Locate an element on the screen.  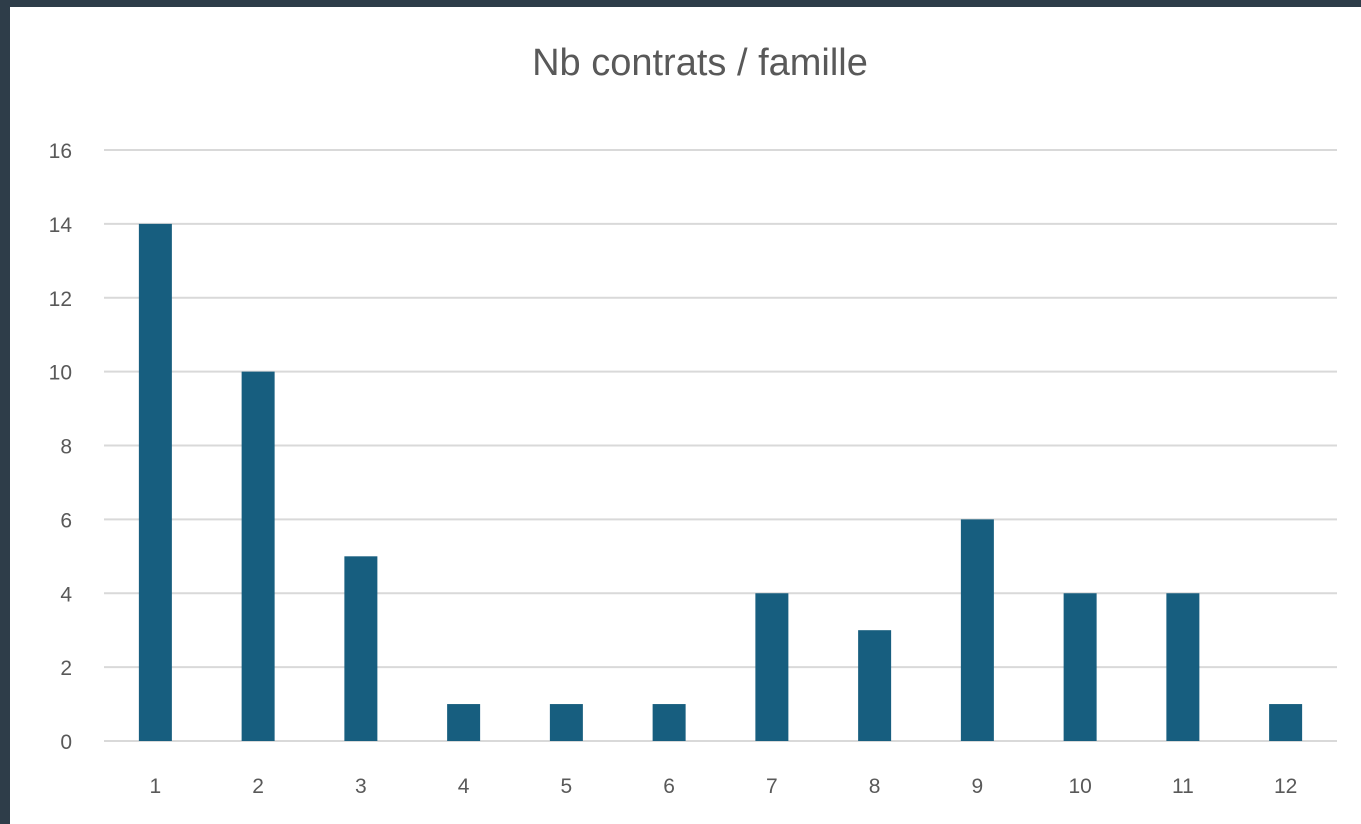
y-tick-label-10: 10 is located at coordinates (60, 373).